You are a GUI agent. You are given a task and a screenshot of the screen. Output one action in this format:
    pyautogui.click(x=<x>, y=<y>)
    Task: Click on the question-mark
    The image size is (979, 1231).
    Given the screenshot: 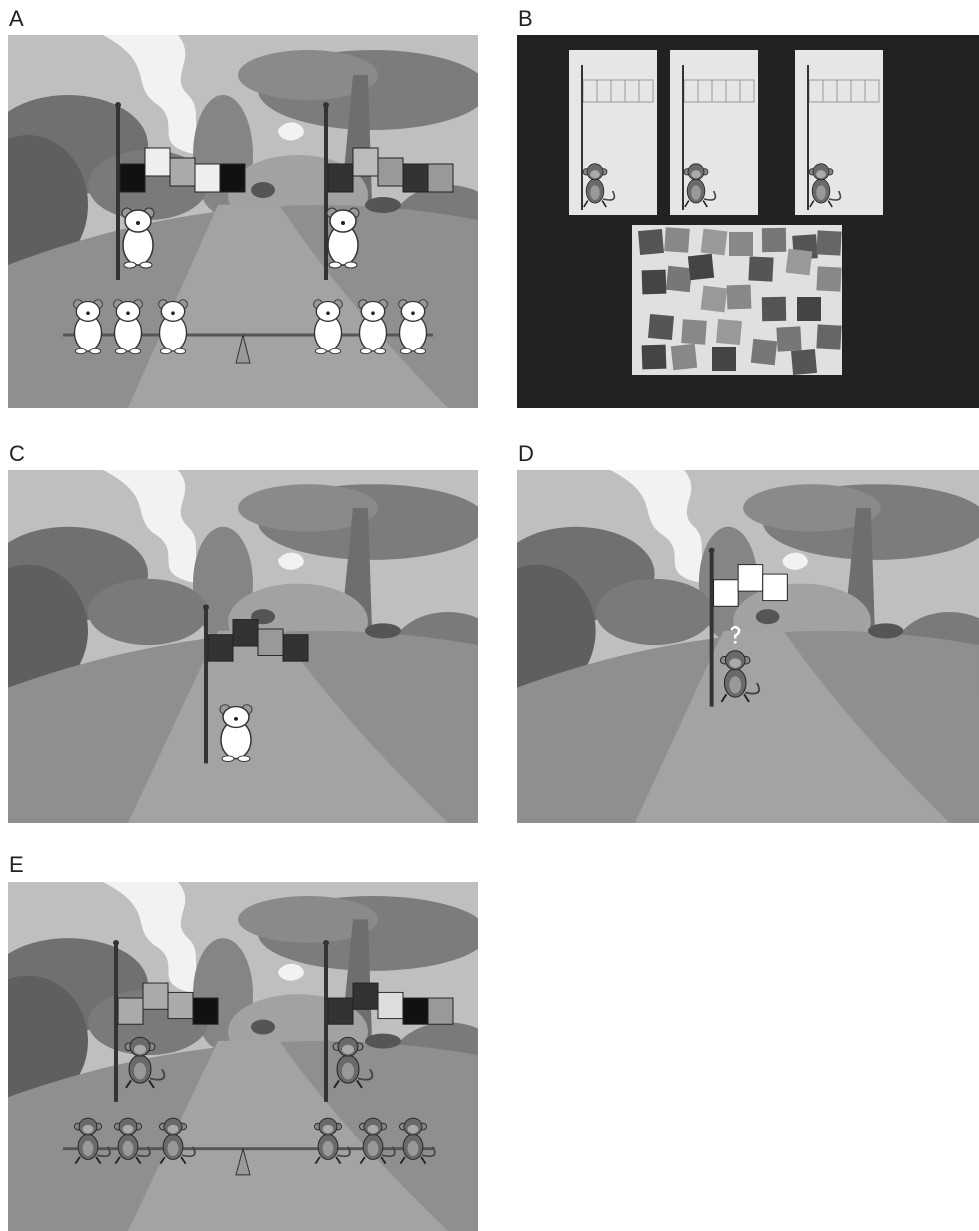 What is the action you would take?
    pyautogui.click(x=735, y=632)
    